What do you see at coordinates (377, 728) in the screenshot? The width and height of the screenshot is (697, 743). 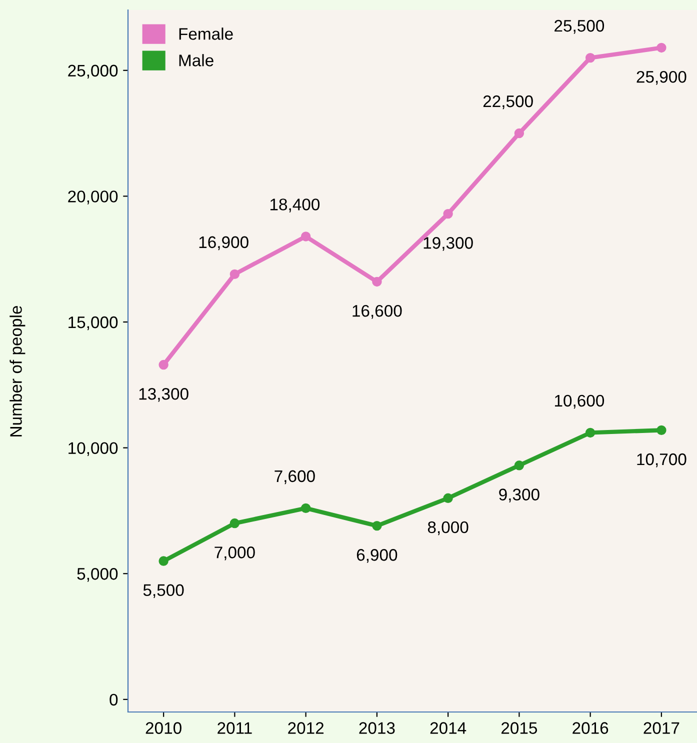 I see `x-tick-label: 2013` at bounding box center [377, 728].